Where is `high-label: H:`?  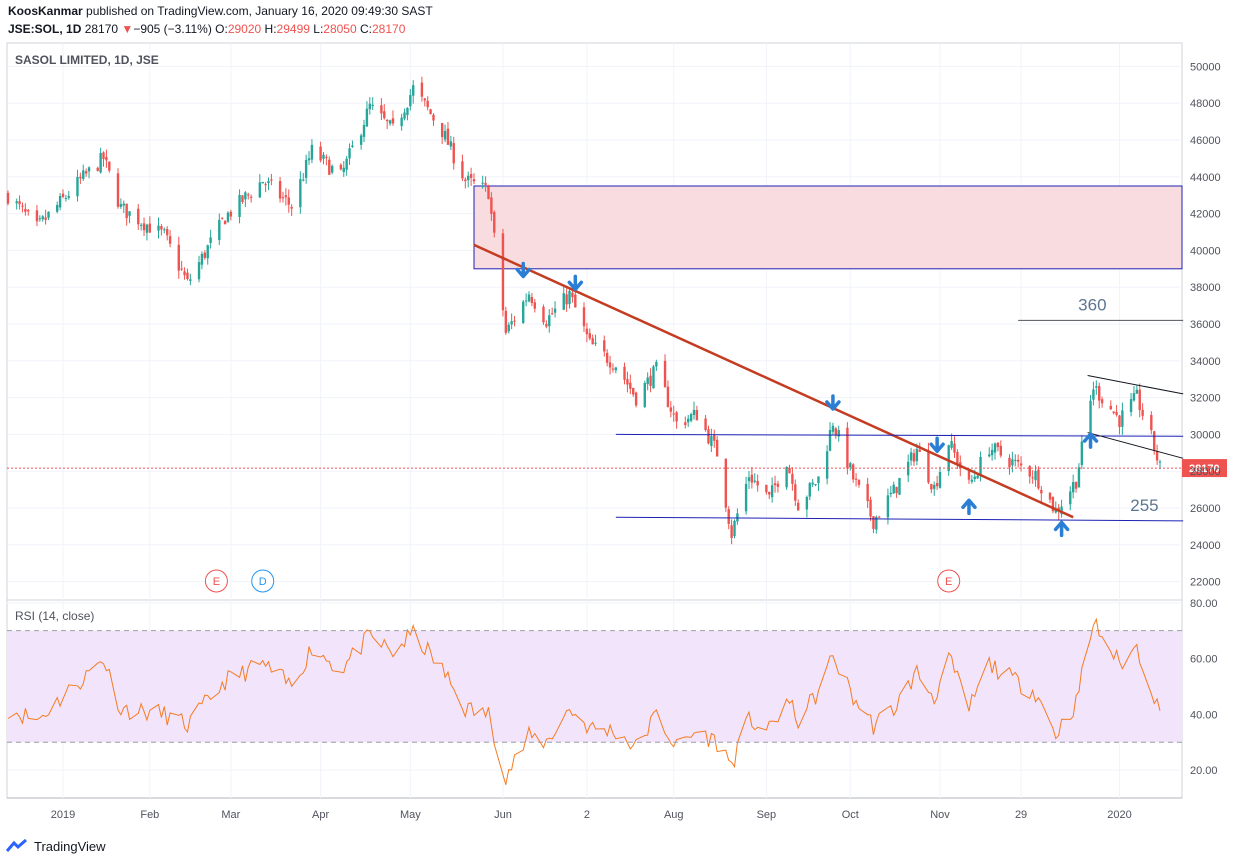
high-label: H: is located at coordinates (270, 29).